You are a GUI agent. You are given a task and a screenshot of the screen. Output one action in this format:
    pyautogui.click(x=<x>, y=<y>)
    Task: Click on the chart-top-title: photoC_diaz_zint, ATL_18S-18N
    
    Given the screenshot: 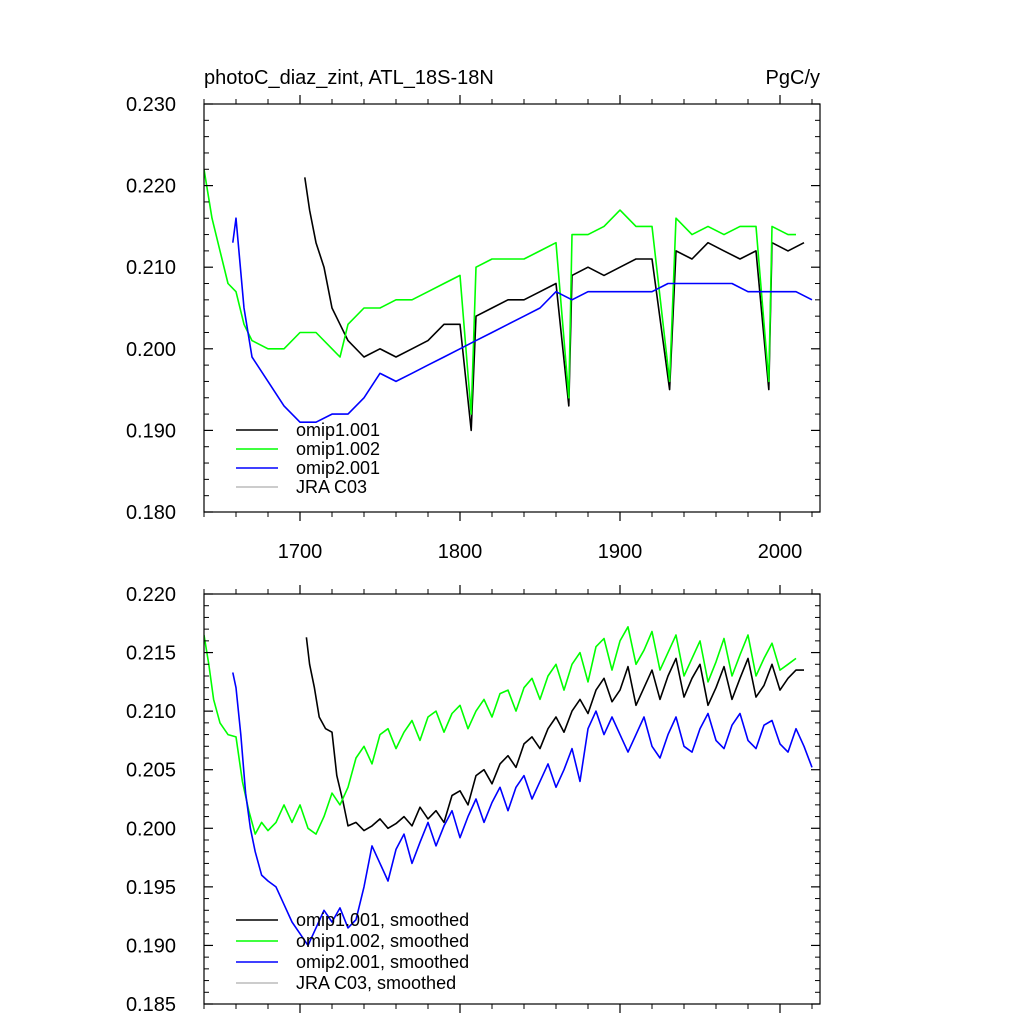 What is the action you would take?
    pyautogui.click(x=349, y=78)
    